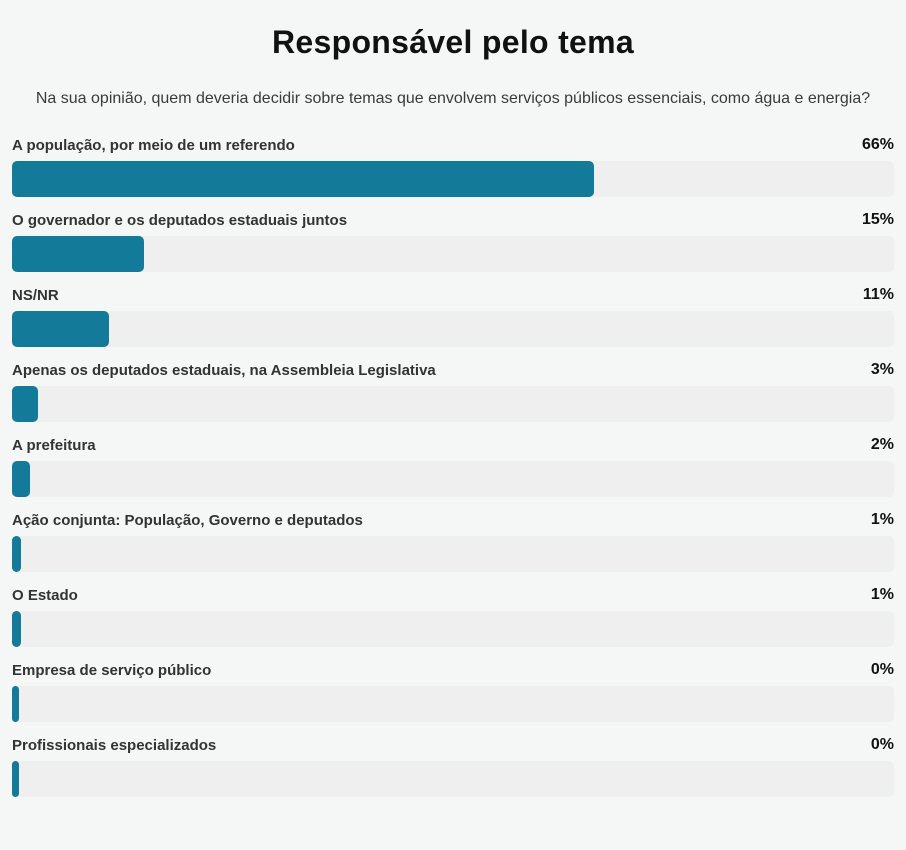  Describe the element at coordinates (453, 444) in the screenshot. I see `bar-row-header: A prefeitura 2%` at that location.